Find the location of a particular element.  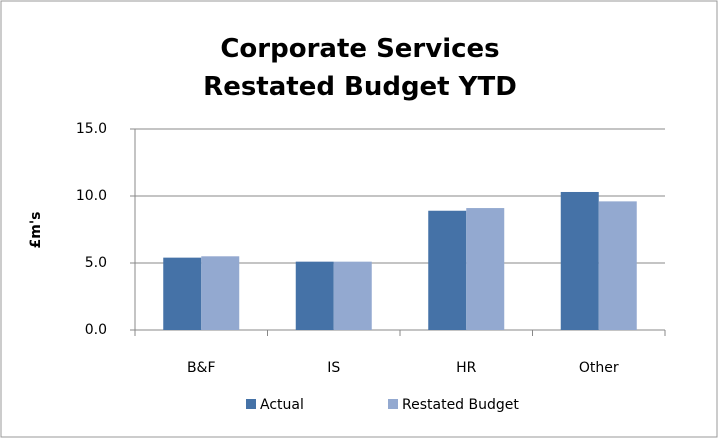

legend-label: Actual is located at coordinates (282, 405).